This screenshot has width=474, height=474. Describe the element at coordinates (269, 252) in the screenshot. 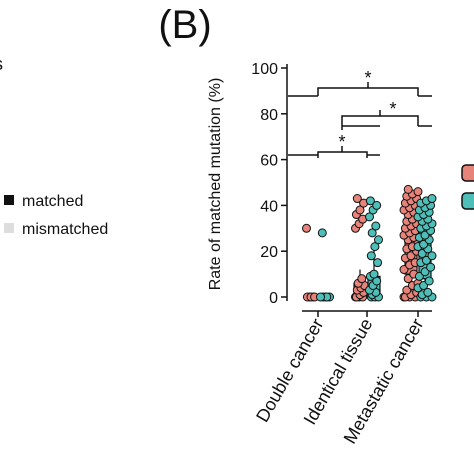

I see `y-tick-label: 20` at that location.